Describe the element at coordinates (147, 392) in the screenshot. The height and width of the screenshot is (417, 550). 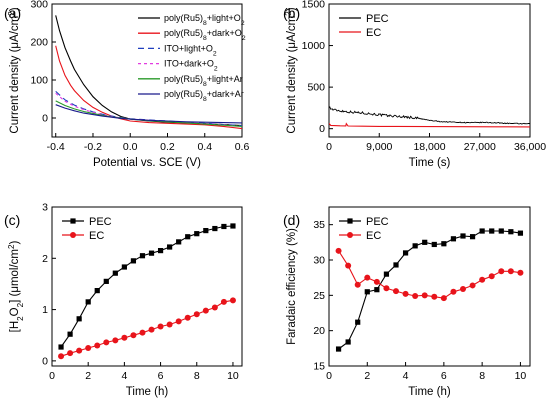
I see `x-axis-label: Time (h)` at that location.